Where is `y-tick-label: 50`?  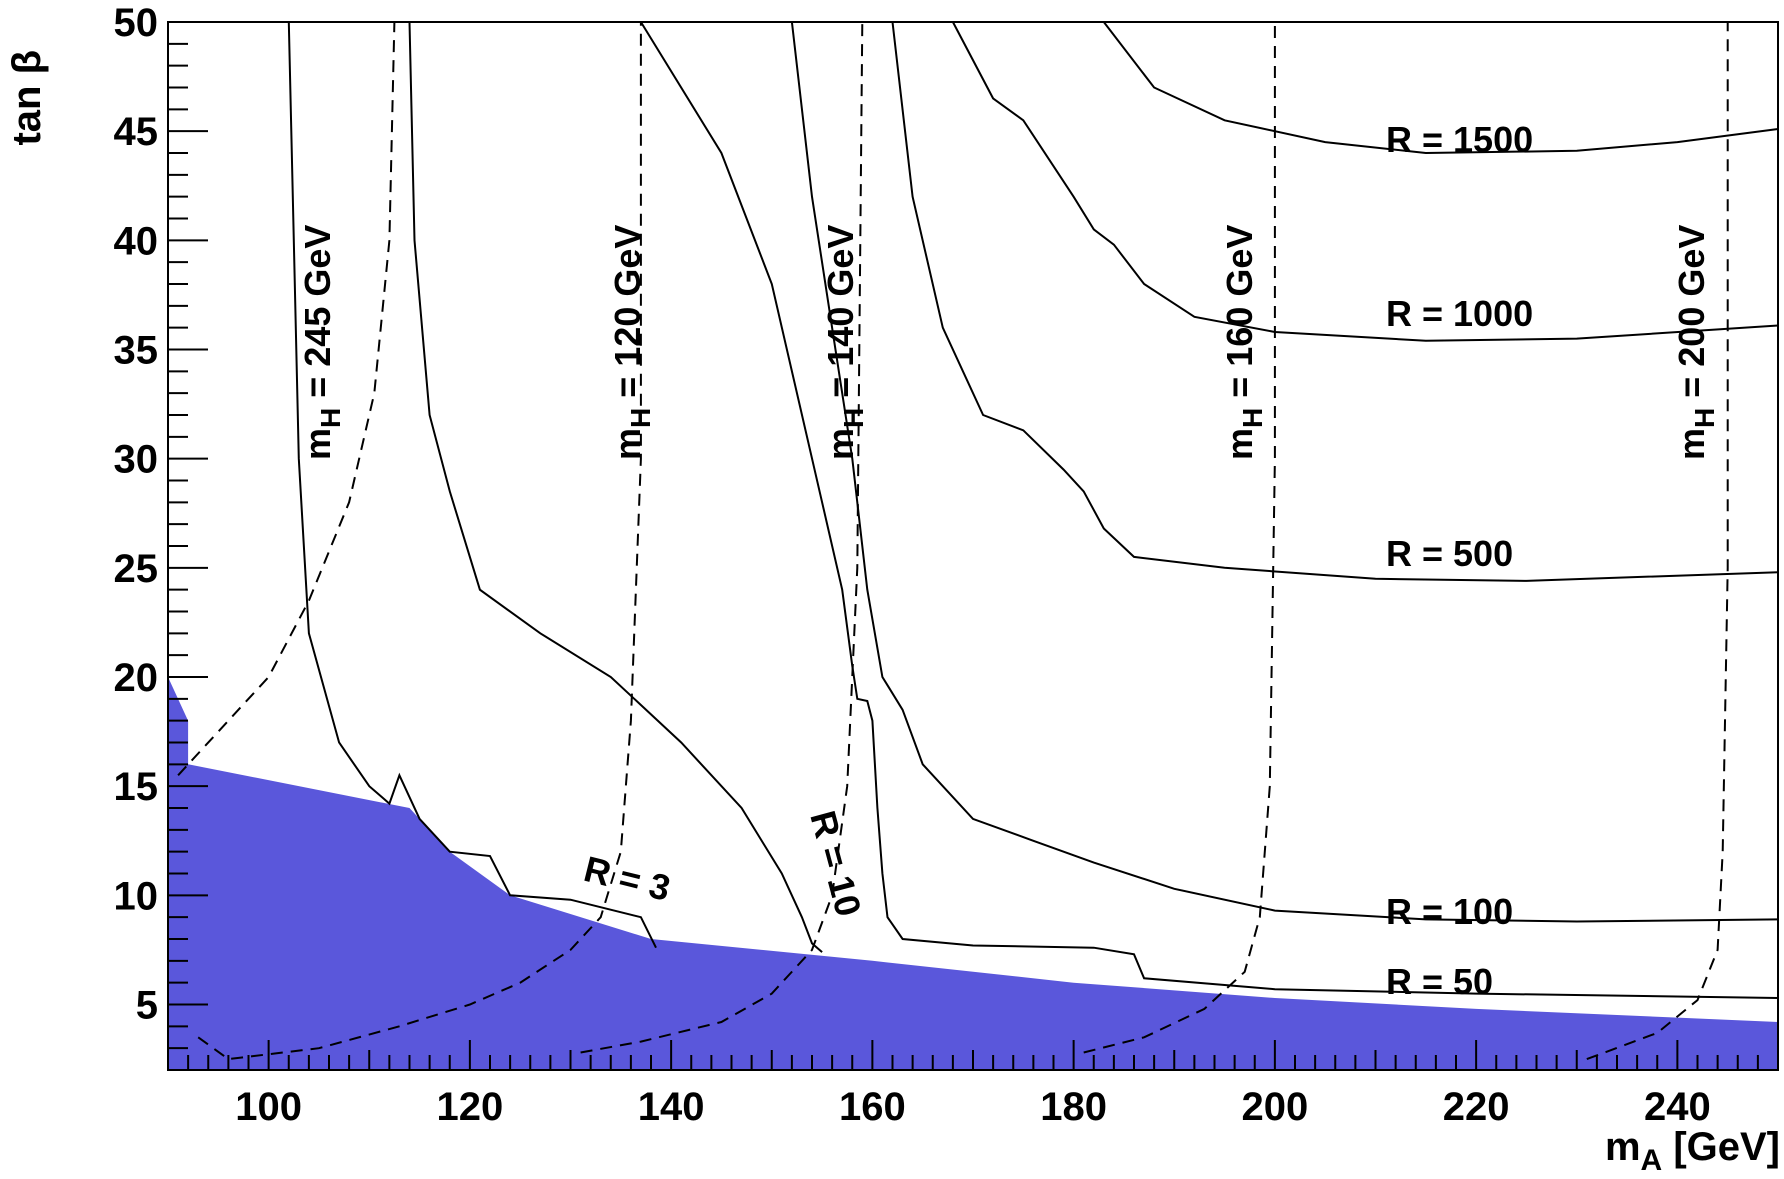 y-tick-label: 50 is located at coordinates (136, 23).